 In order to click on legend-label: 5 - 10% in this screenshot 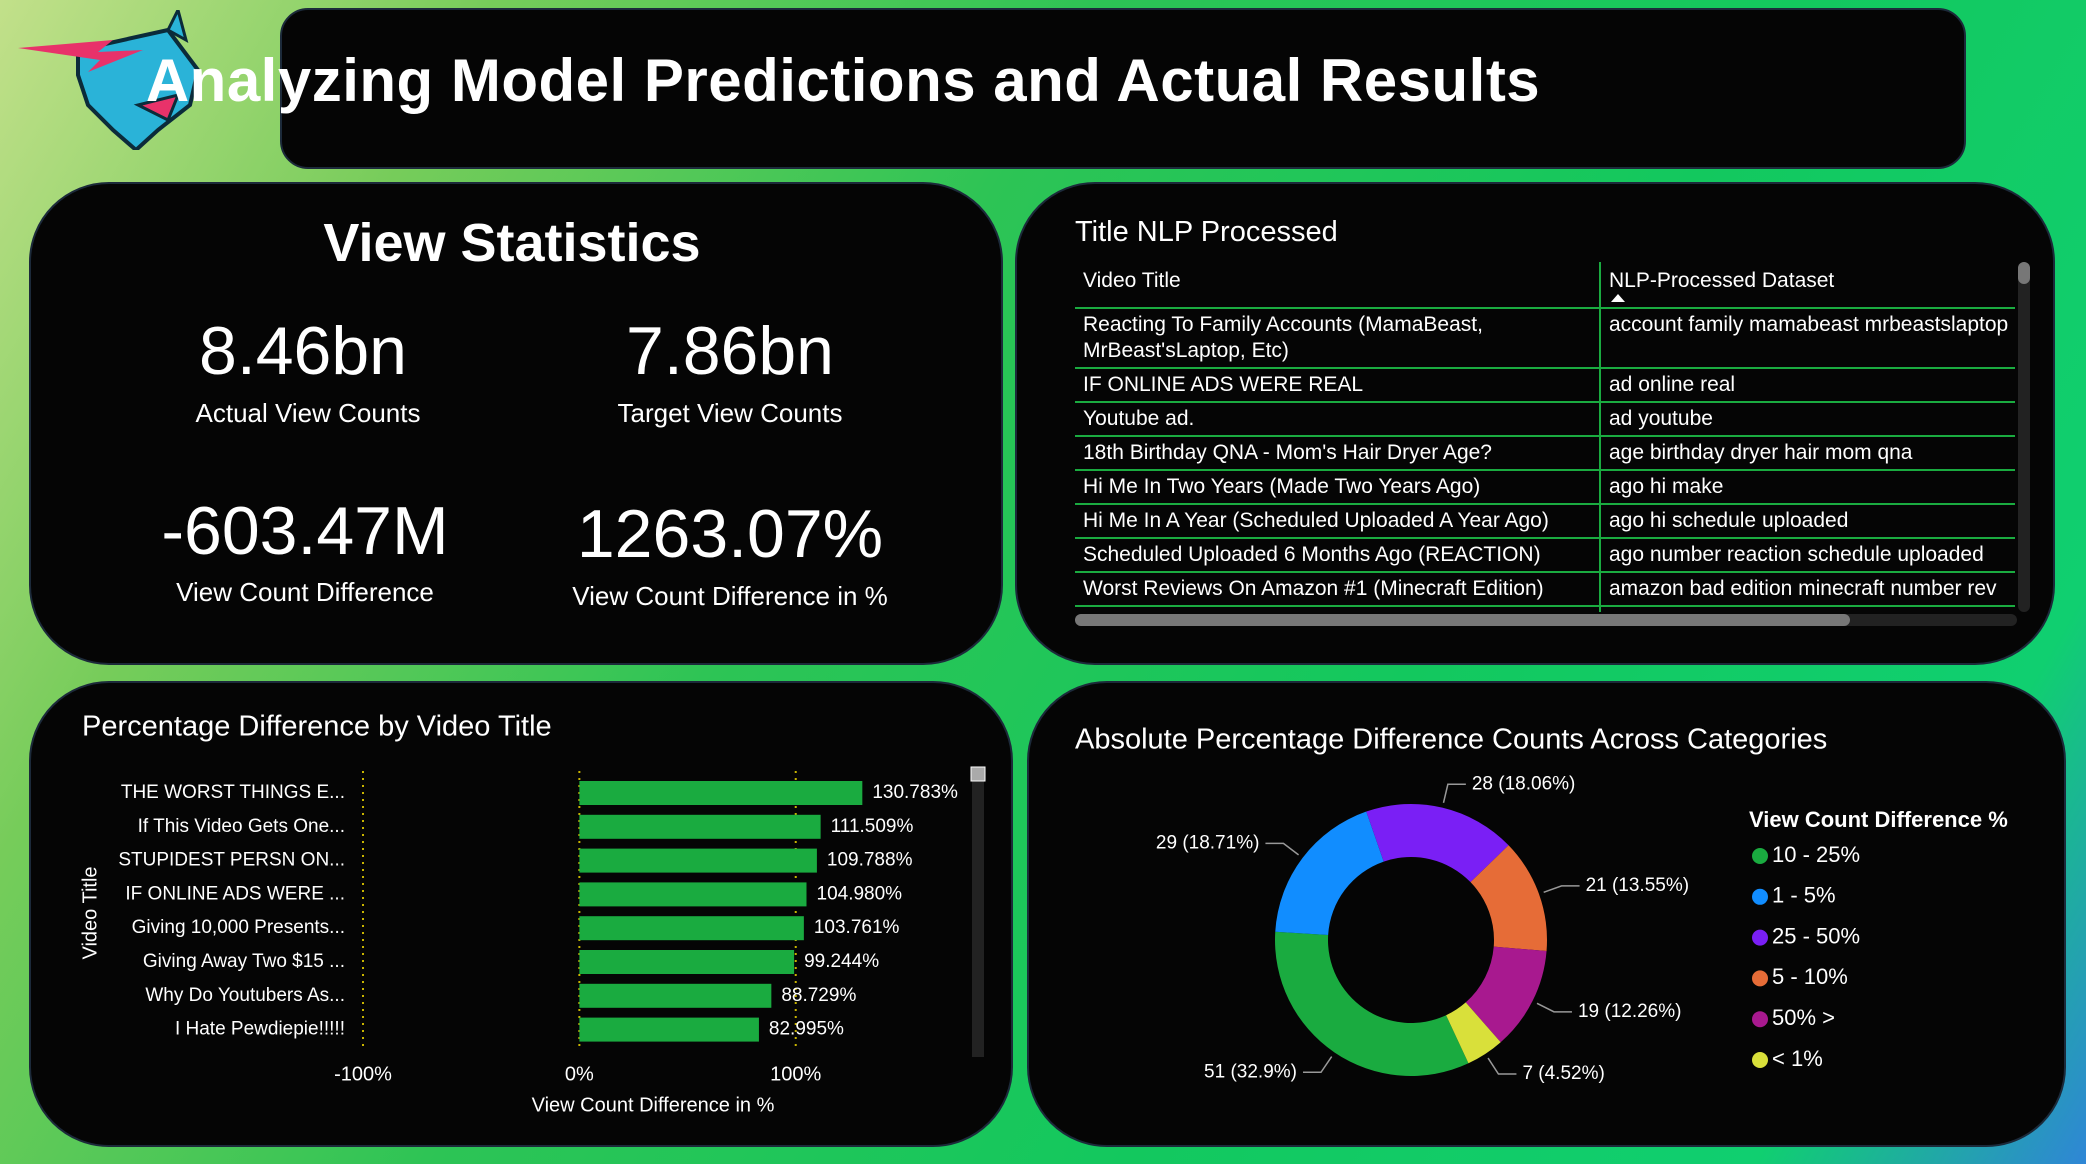, I will do `click(1810, 976)`.